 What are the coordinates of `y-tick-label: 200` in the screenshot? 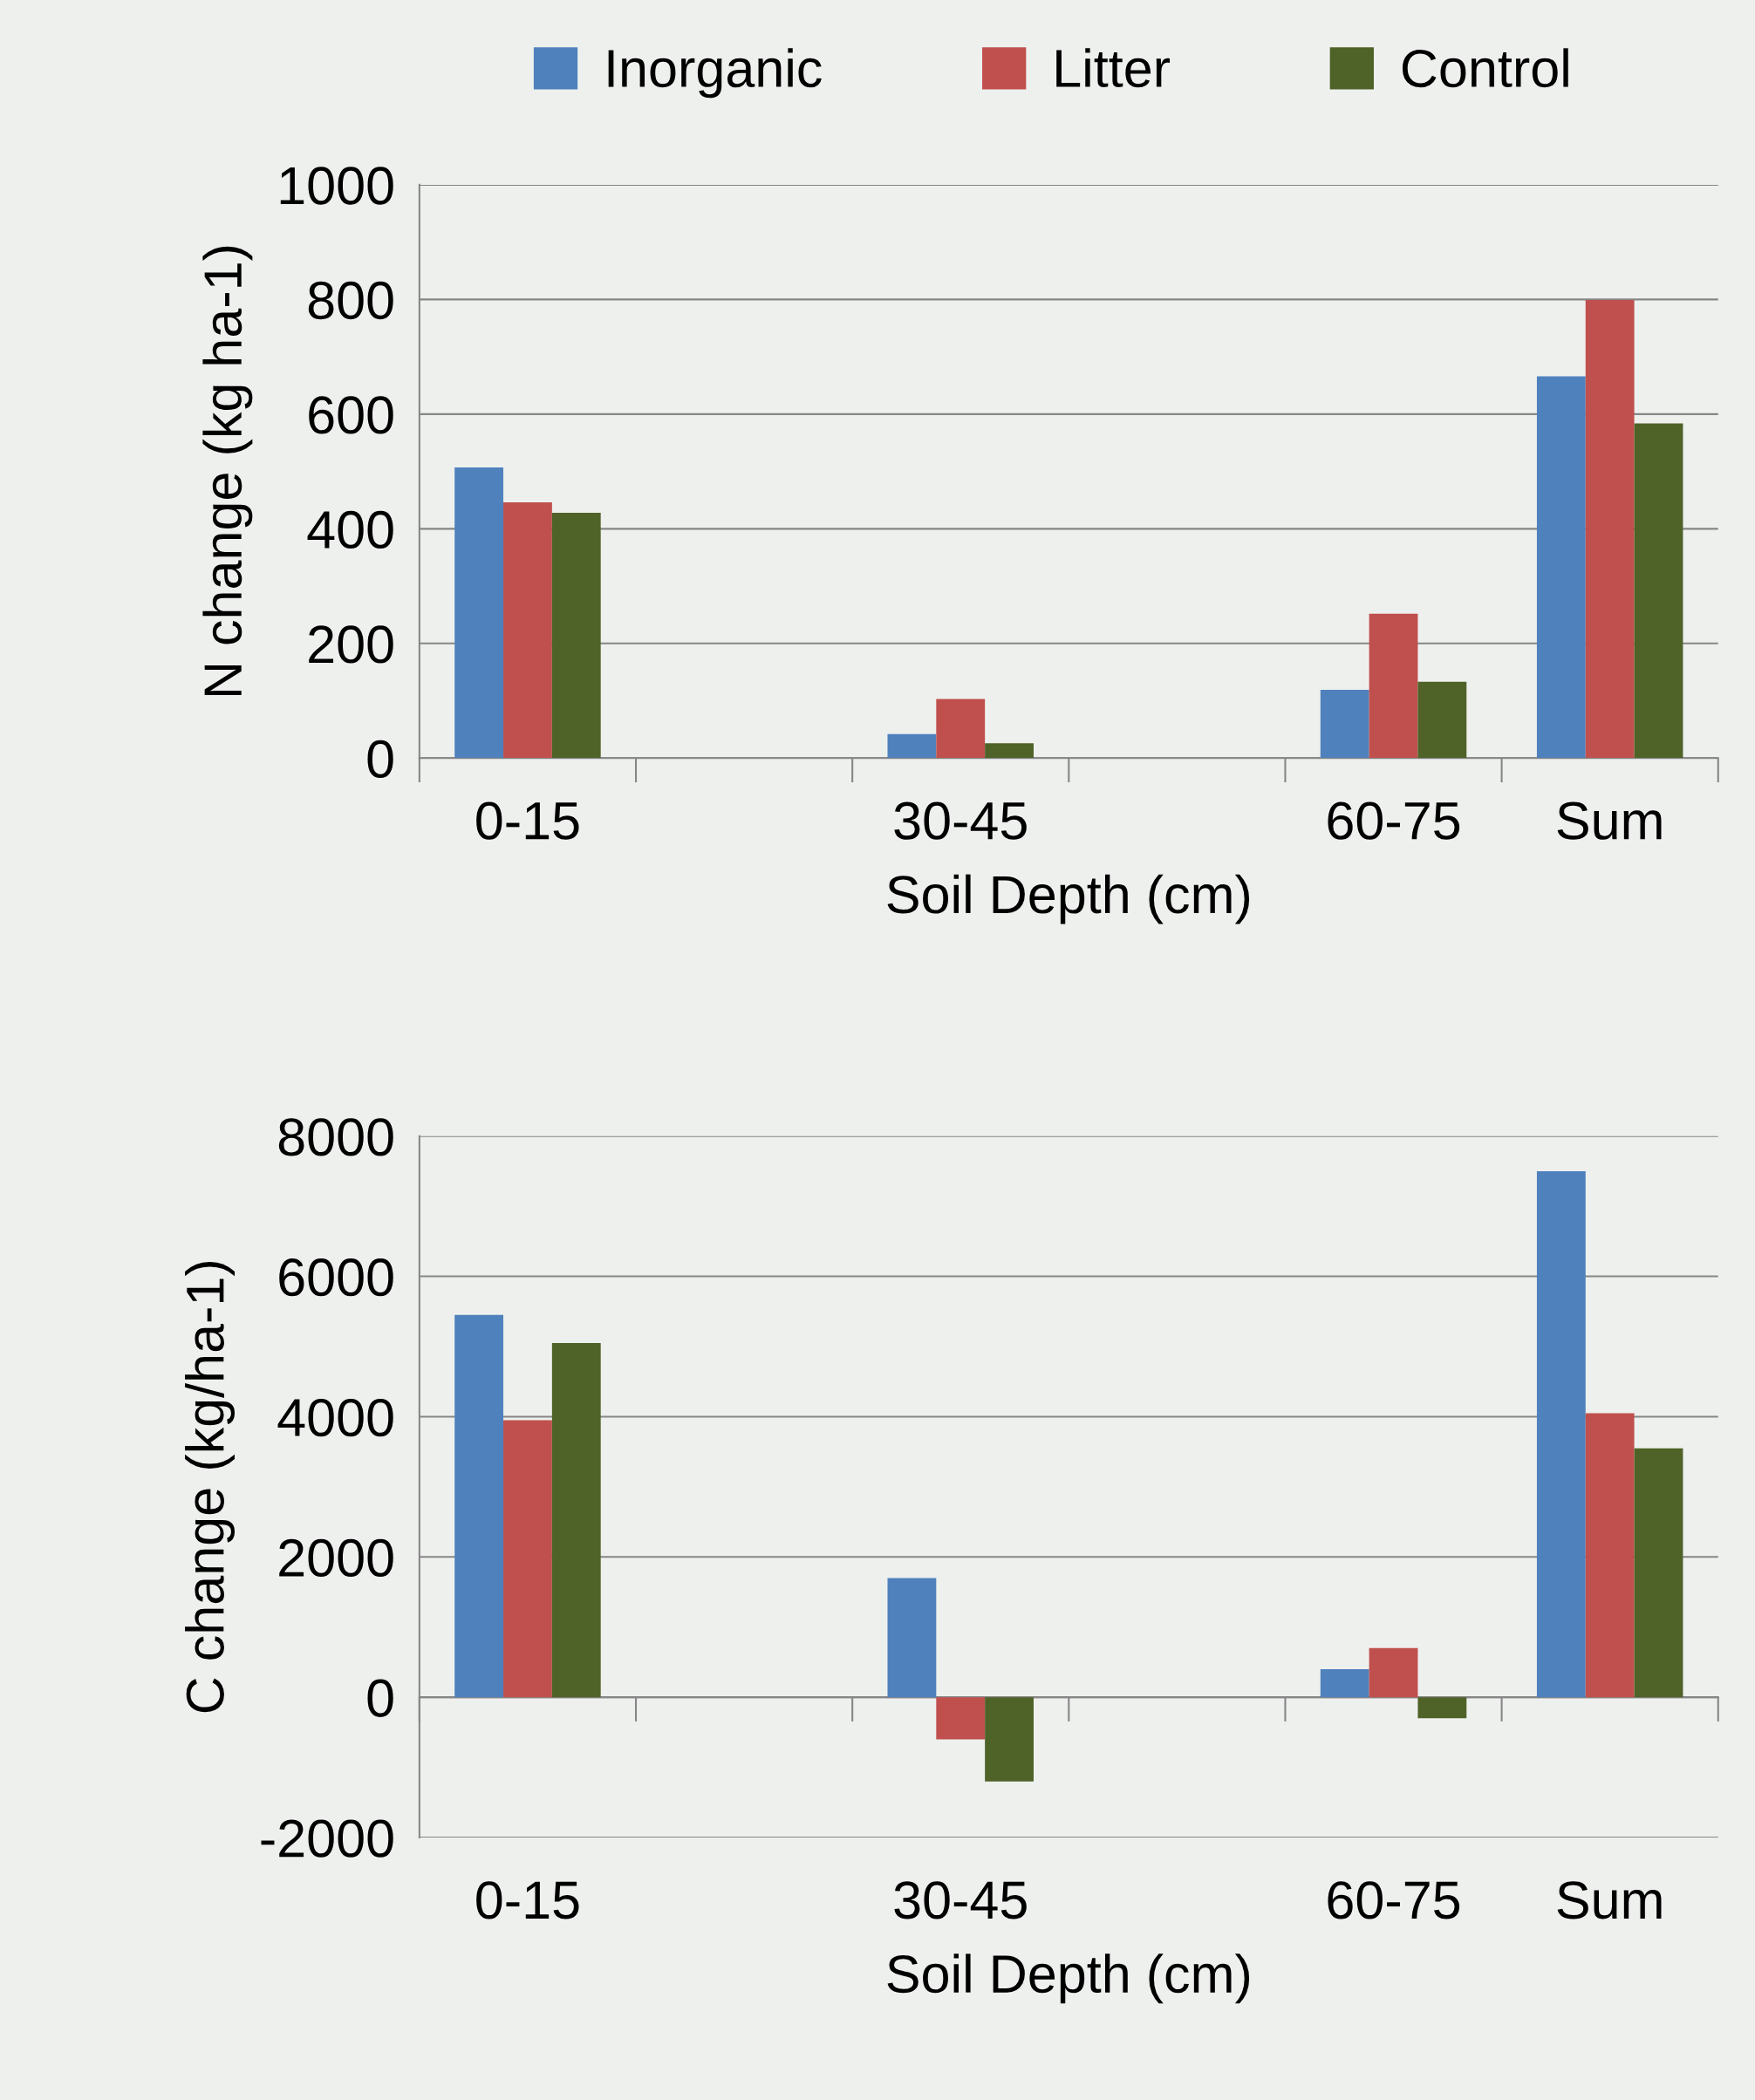 It's located at (351, 645).